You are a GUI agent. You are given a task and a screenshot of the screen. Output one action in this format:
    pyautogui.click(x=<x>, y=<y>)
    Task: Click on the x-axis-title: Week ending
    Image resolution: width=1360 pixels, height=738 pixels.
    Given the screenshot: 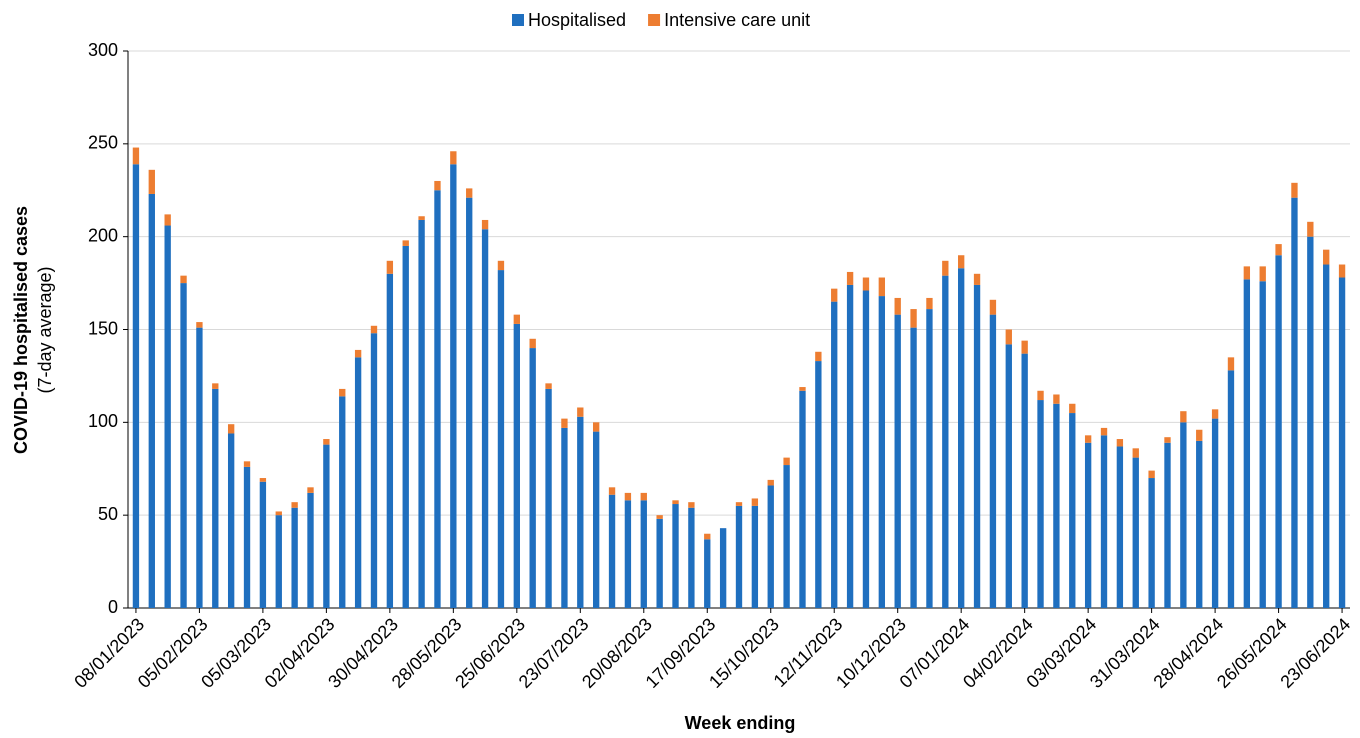 What is the action you would take?
    pyautogui.click(x=740, y=723)
    